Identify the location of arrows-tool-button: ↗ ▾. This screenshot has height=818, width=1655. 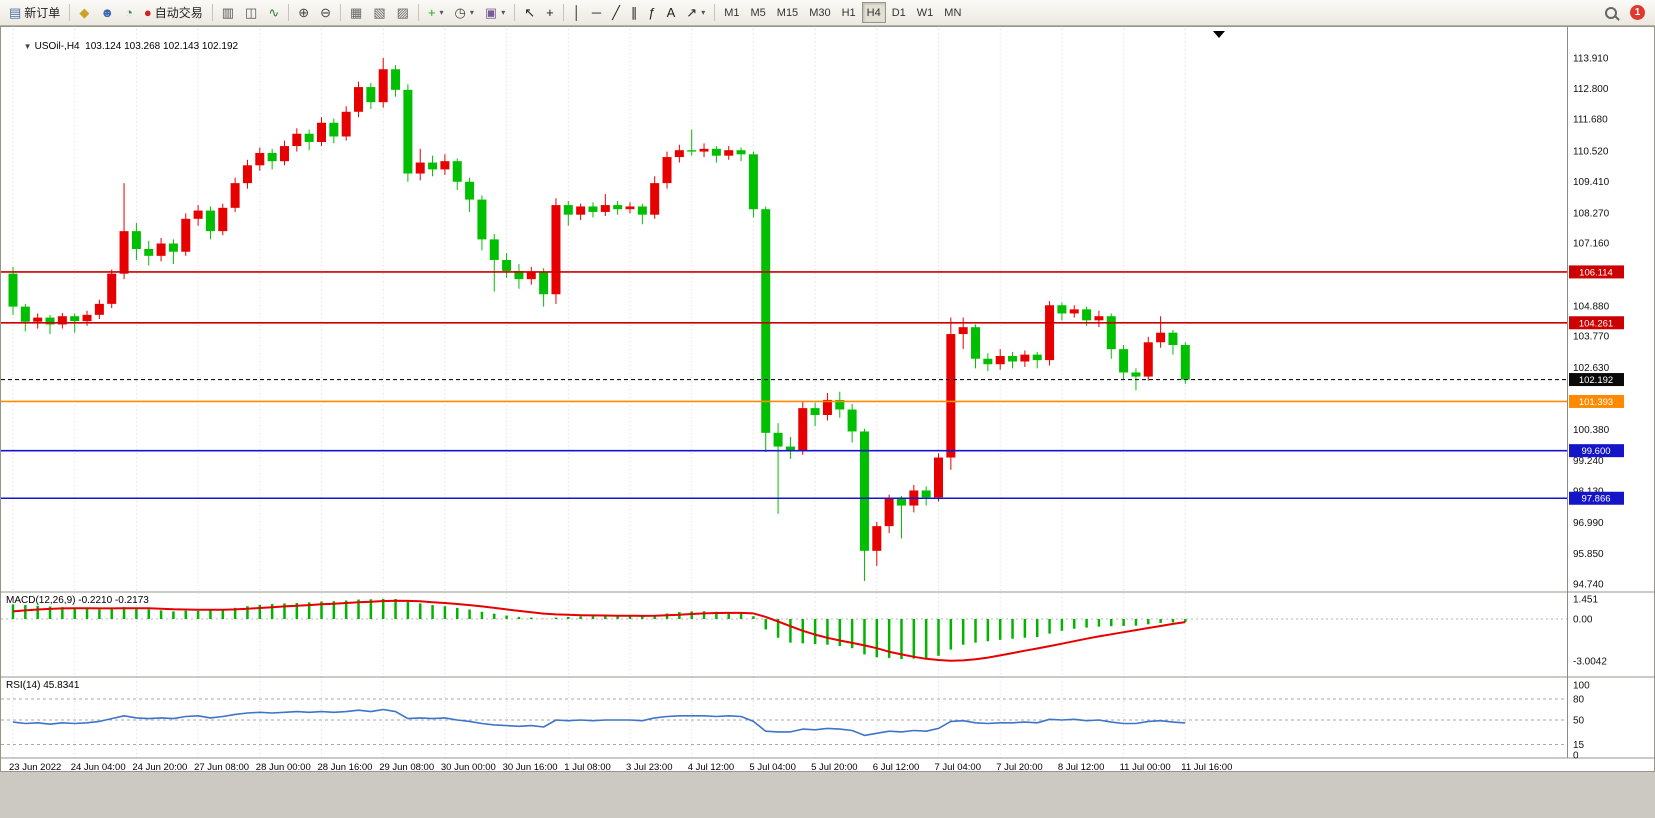
(695, 12).